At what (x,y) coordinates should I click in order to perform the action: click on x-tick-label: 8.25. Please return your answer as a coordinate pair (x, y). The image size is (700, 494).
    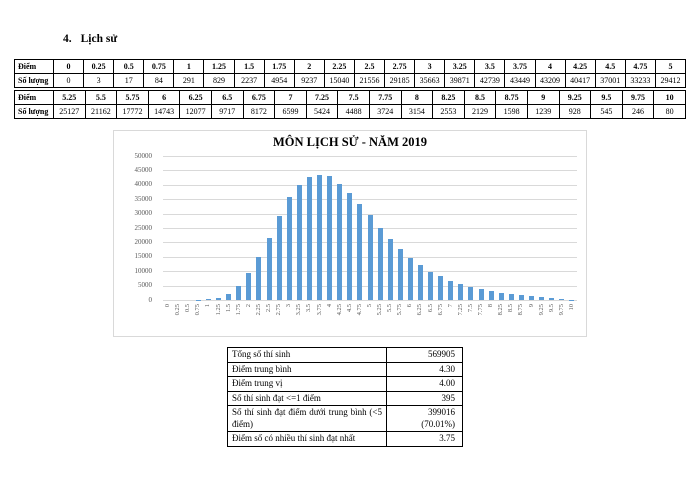
    Looking at the image, I should click on (501, 310).